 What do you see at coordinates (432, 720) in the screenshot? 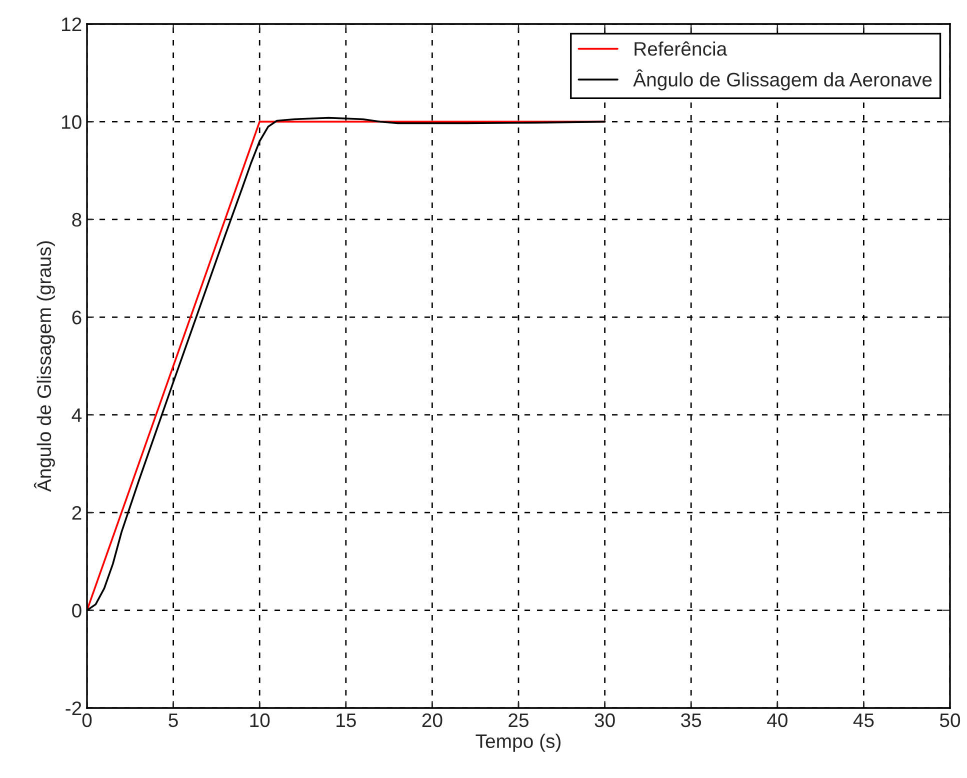
I see `x-tick-label: 20` at bounding box center [432, 720].